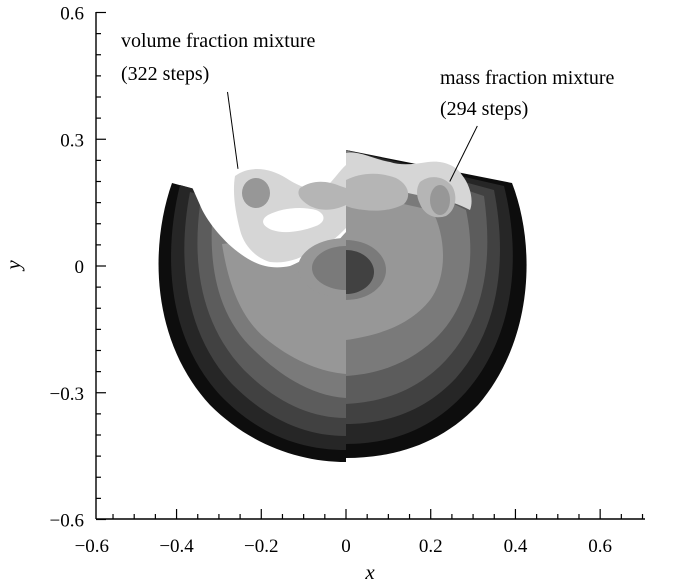 The width and height of the screenshot is (700, 584). Describe the element at coordinates (72, 140) in the screenshot. I see `y-tick-label: 0.3` at that location.